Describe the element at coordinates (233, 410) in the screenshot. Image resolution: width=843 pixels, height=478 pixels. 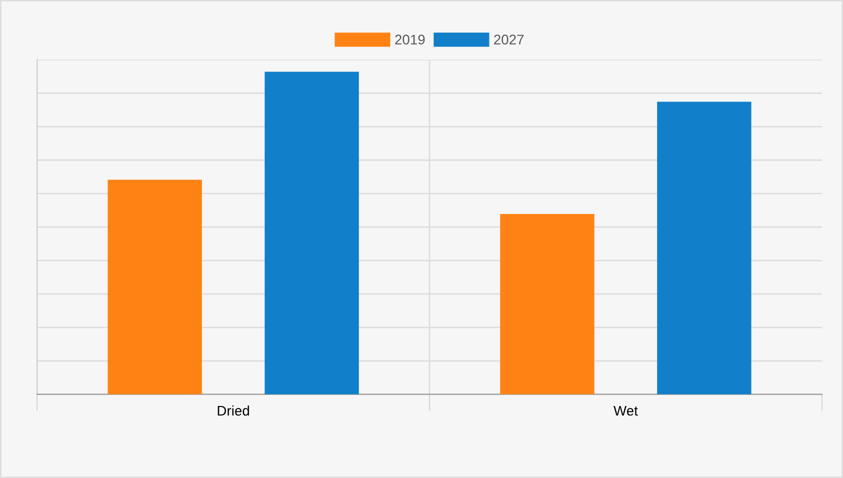
I see `x-tick-label: Dried` at that location.